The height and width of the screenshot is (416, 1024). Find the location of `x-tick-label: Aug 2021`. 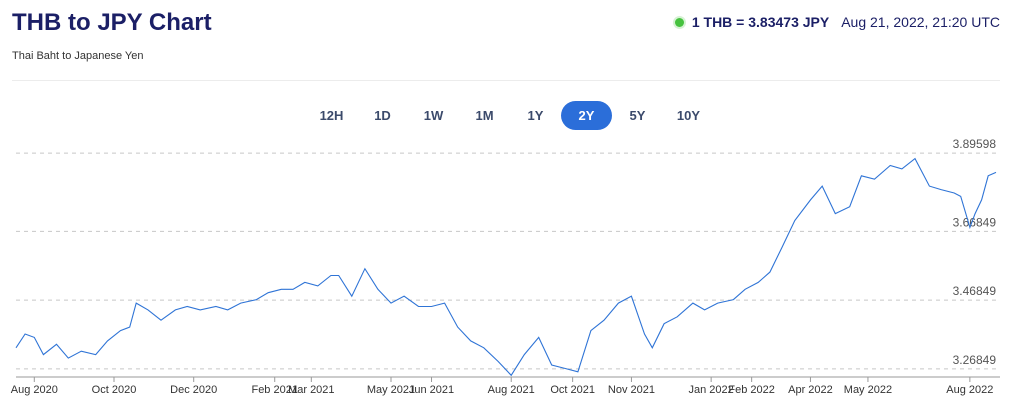

x-tick-label: Aug 2021 is located at coordinates (511, 390).